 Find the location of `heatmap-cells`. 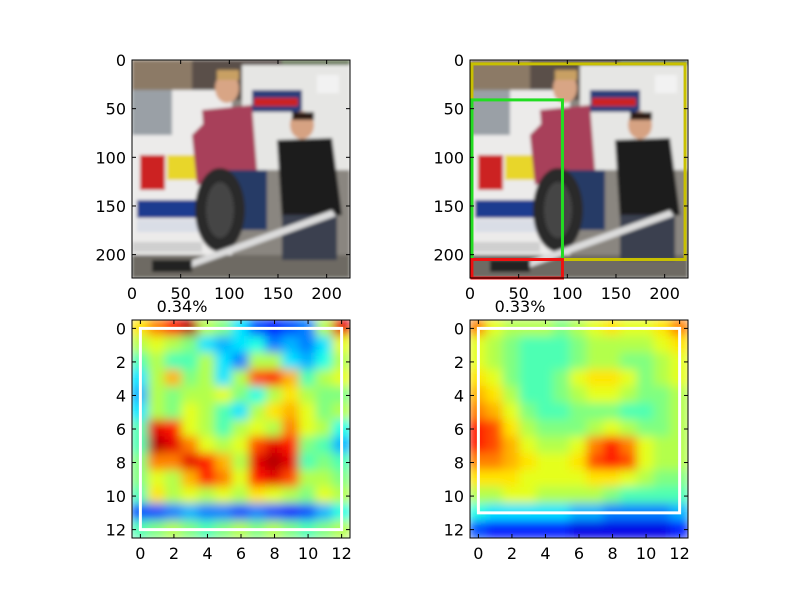

heatmap-cells is located at coordinates (241, 429).